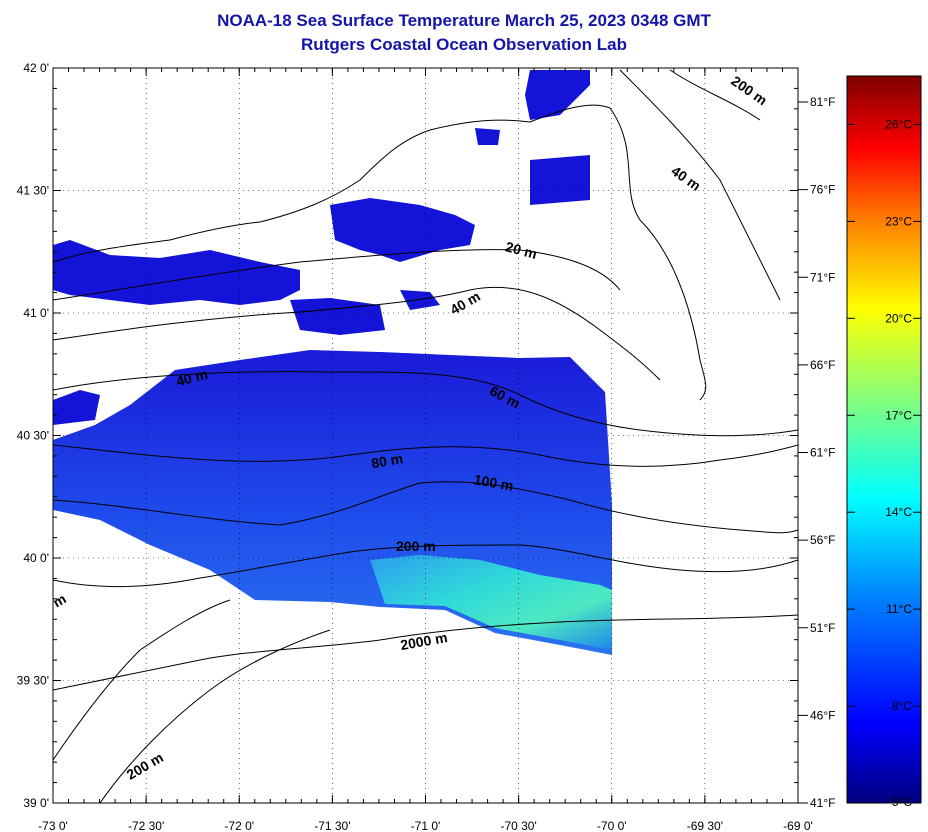  Describe the element at coordinates (36, 313) in the screenshot. I see `lat-tick-label: 41 0'` at that location.